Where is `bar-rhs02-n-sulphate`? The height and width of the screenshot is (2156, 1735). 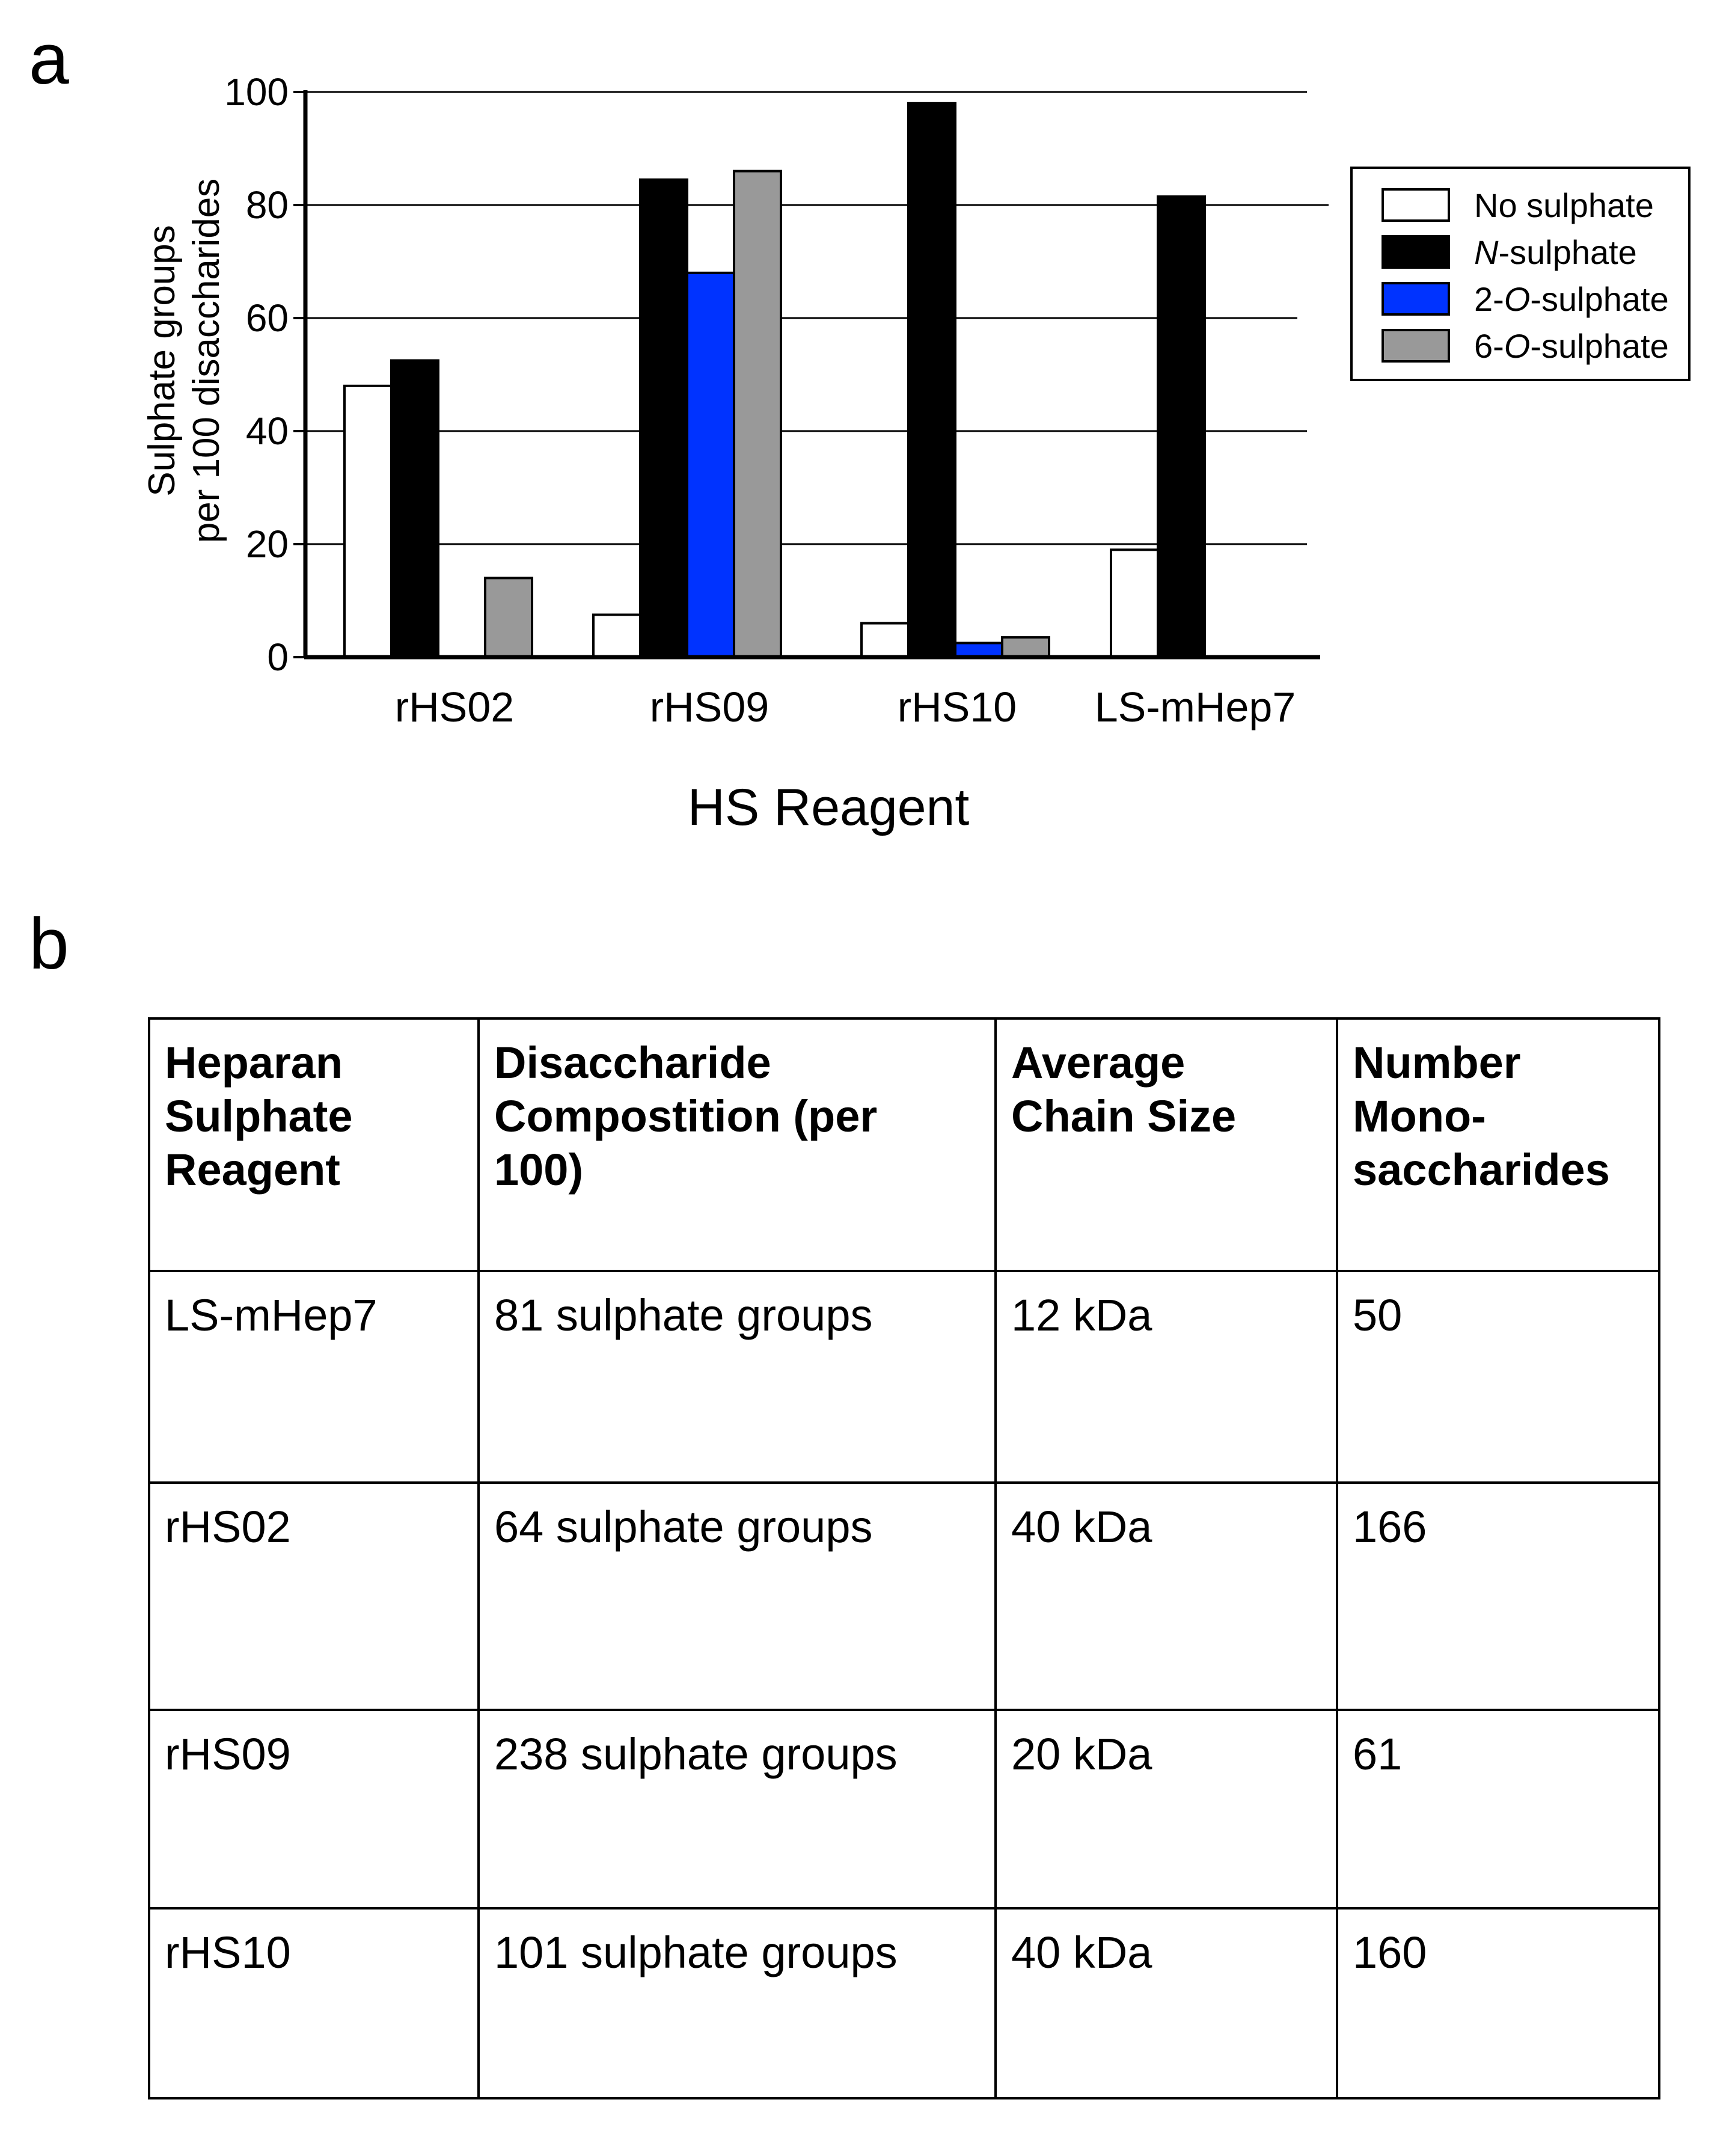
bar-rhs02-n-sulphate is located at coordinates (415, 508).